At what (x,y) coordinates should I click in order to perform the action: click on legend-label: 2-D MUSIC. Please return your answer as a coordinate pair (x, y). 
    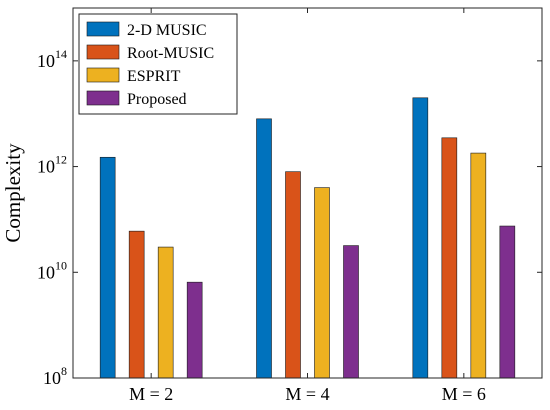
    Looking at the image, I should click on (167, 30).